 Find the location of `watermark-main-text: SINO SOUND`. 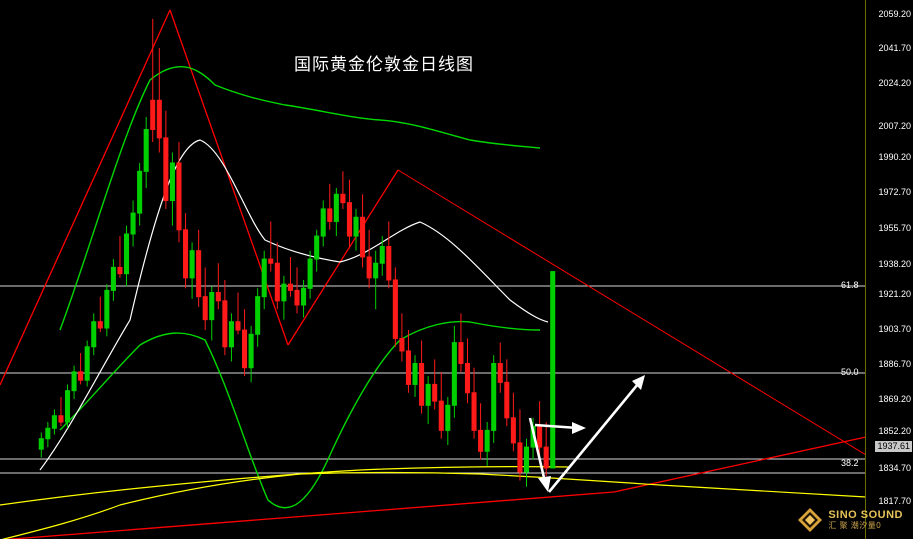

watermark-main-text: SINO SOUND is located at coordinates (865, 515).